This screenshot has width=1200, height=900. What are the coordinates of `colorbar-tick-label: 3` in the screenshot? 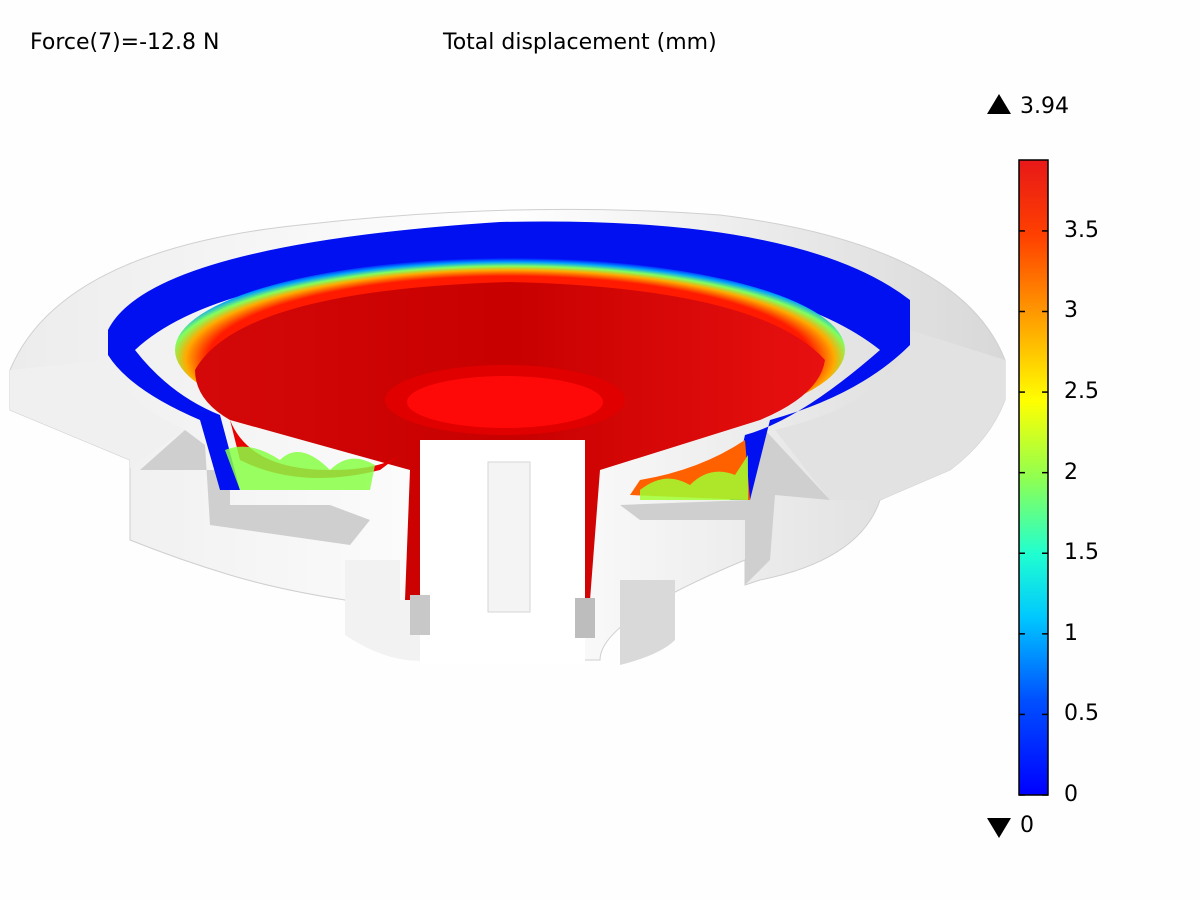 It's located at (1071, 311).